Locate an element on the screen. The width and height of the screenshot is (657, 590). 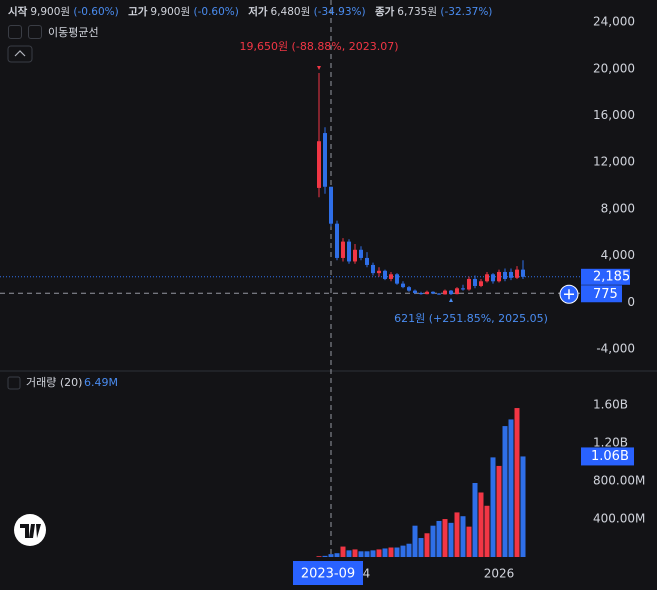
legend-change: (-34.93%) is located at coordinates (339, 12).